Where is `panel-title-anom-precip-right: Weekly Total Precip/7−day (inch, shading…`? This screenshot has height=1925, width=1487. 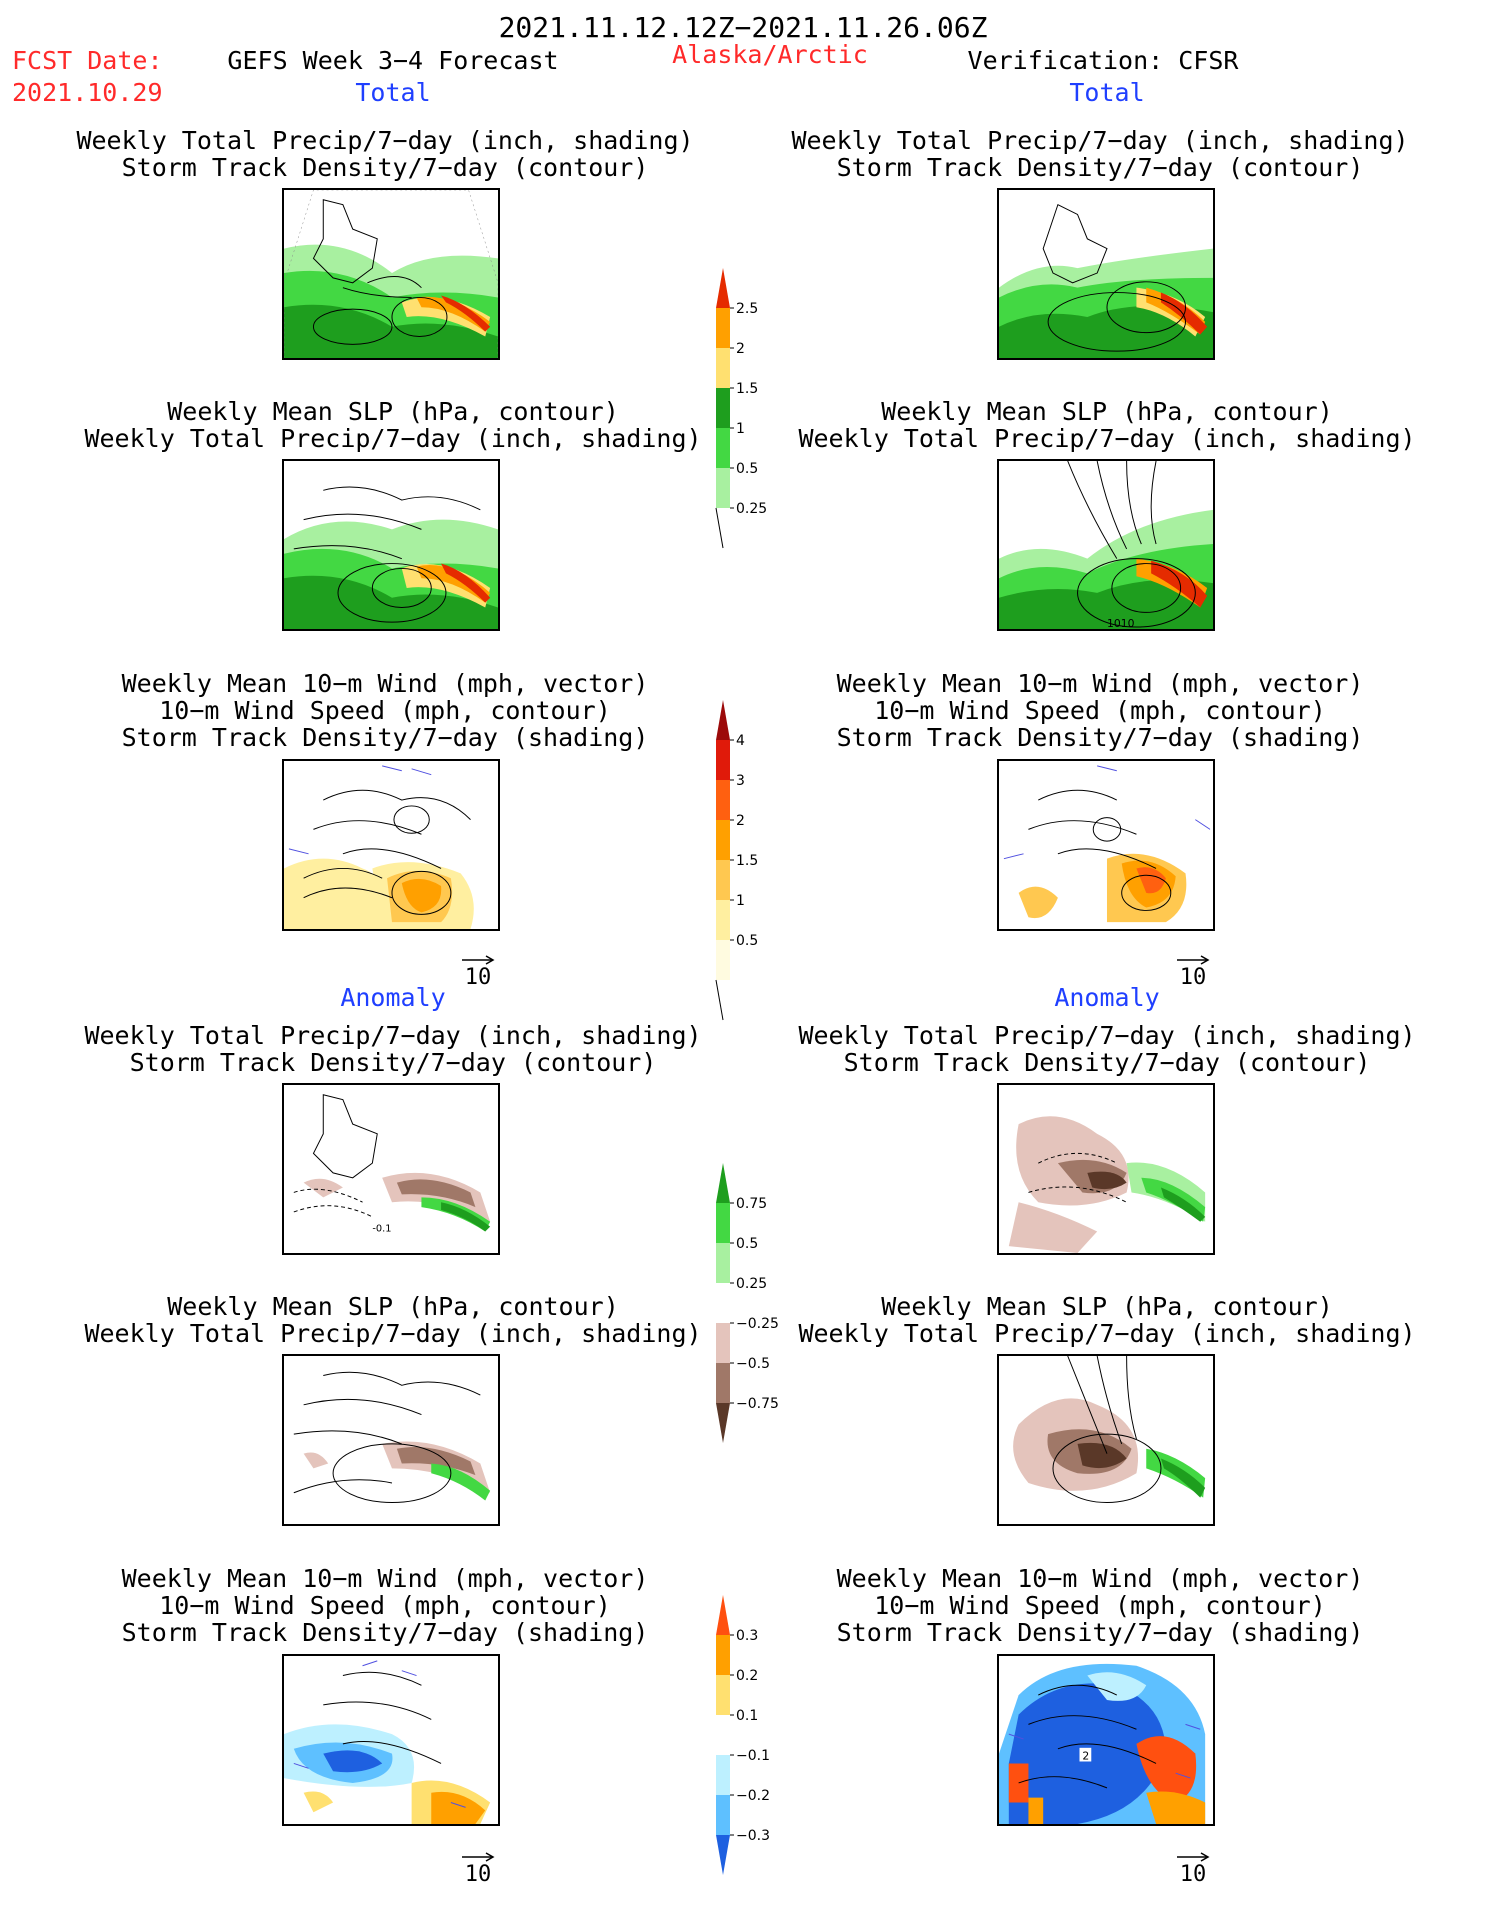
panel-title-anom-precip-right: Weekly Total Precip/7−day (inch, shading… is located at coordinates (1107, 1049).